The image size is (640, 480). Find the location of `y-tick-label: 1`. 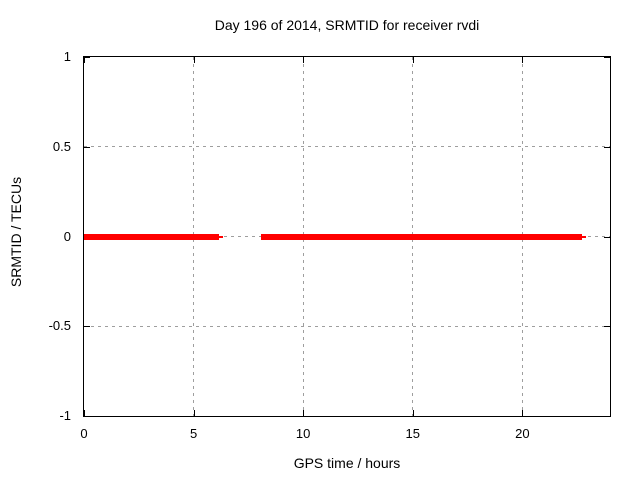

y-tick-label: 1 is located at coordinates (67, 56).